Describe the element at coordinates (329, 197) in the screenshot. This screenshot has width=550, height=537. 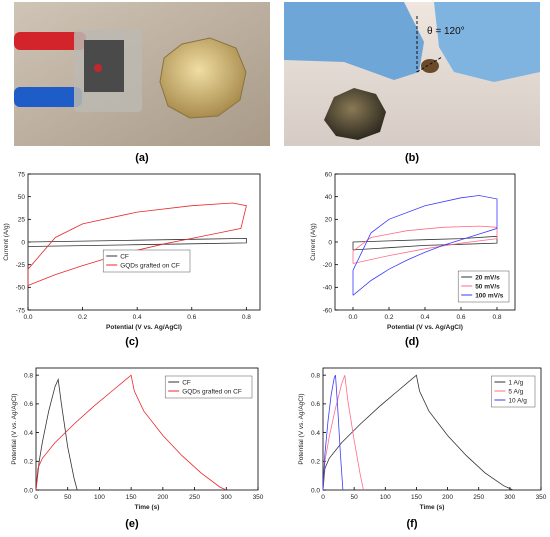
I see `y-tick-label: 40` at that location.